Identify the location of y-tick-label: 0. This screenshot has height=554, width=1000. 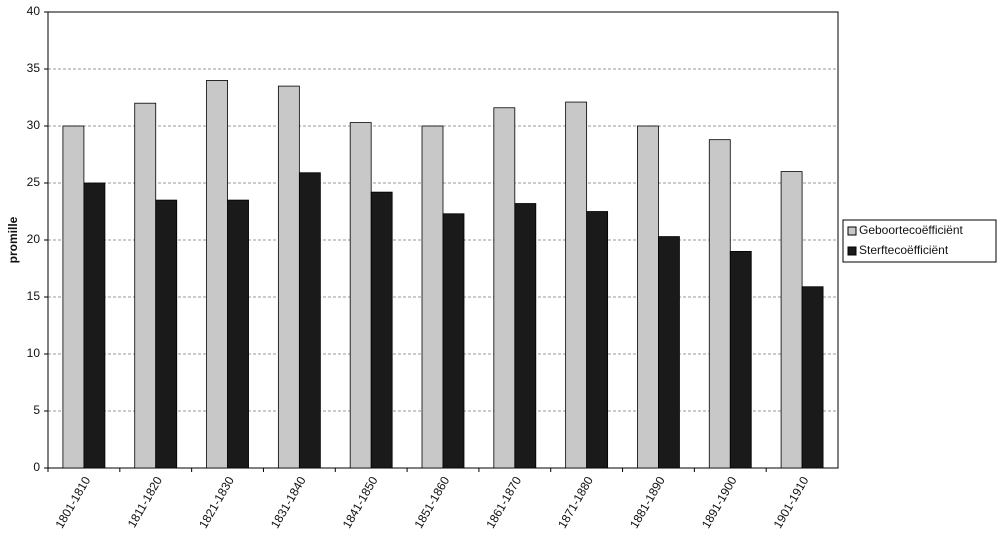
(36, 467).